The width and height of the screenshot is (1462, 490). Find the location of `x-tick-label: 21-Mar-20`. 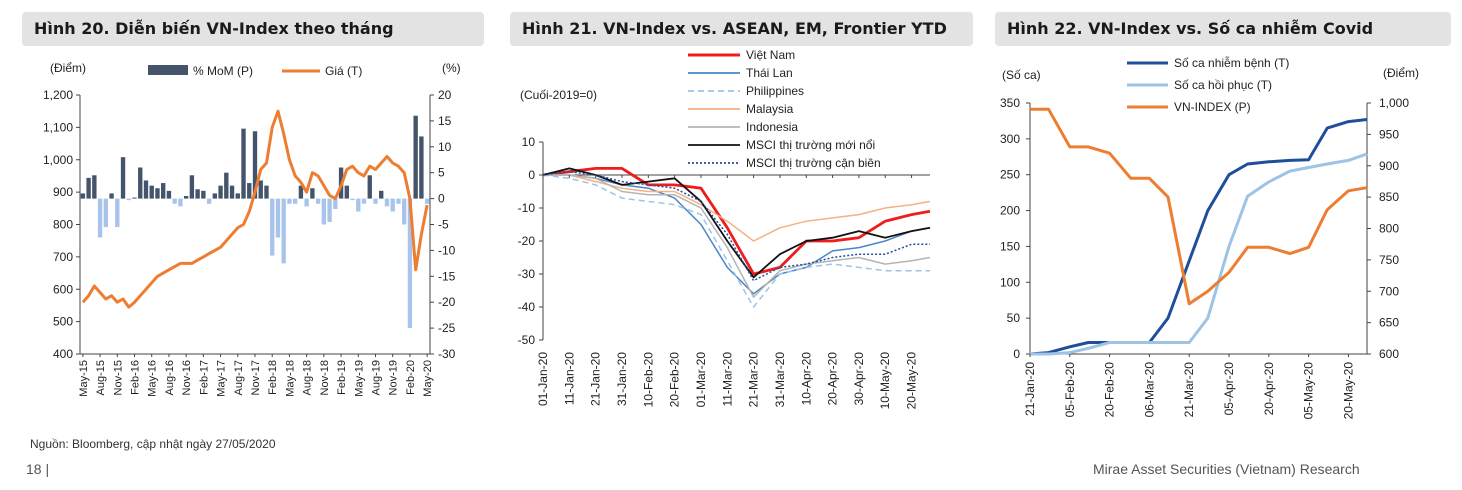

x-tick-label: 21-Mar-20 is located at coordinates (754, 380).